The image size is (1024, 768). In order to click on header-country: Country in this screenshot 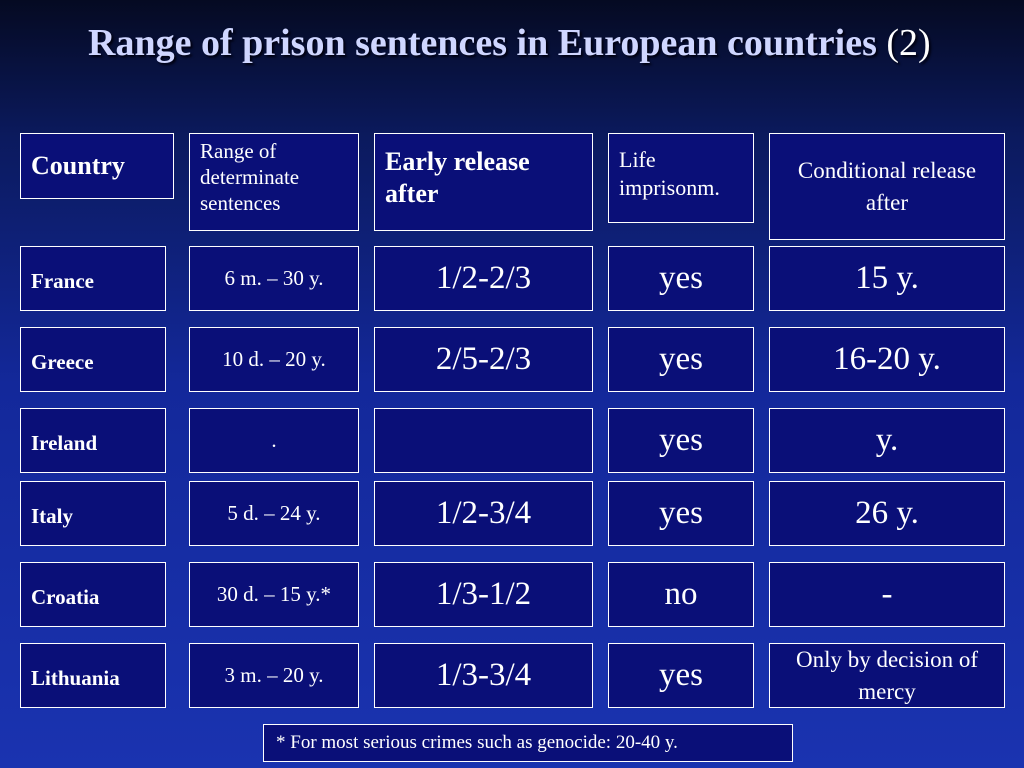, I will do `click(97, 166)`.